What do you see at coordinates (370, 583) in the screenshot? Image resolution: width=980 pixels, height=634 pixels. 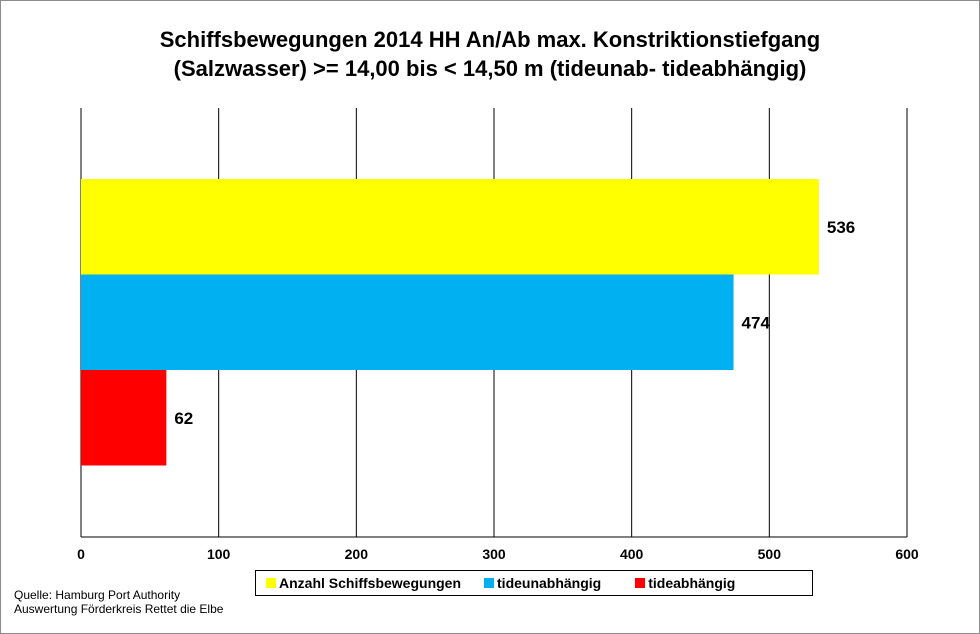 I see `legend-label-anzahl: Anzahl Schiffsbewegungen` at bounding box center [370, 583].